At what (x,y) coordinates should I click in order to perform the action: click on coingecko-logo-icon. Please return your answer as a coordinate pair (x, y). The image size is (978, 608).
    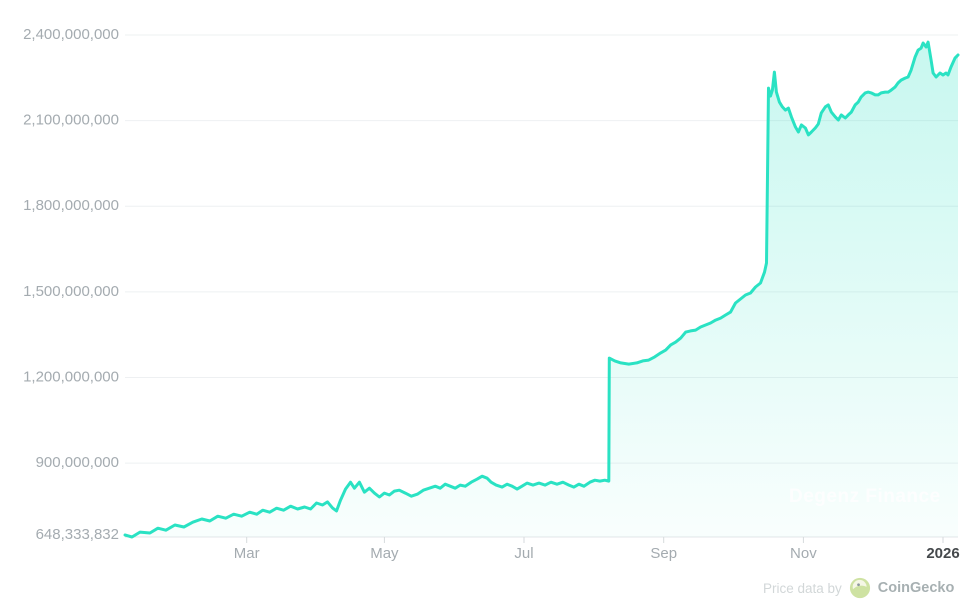
    Looking at the image, I should click on (860, 588).